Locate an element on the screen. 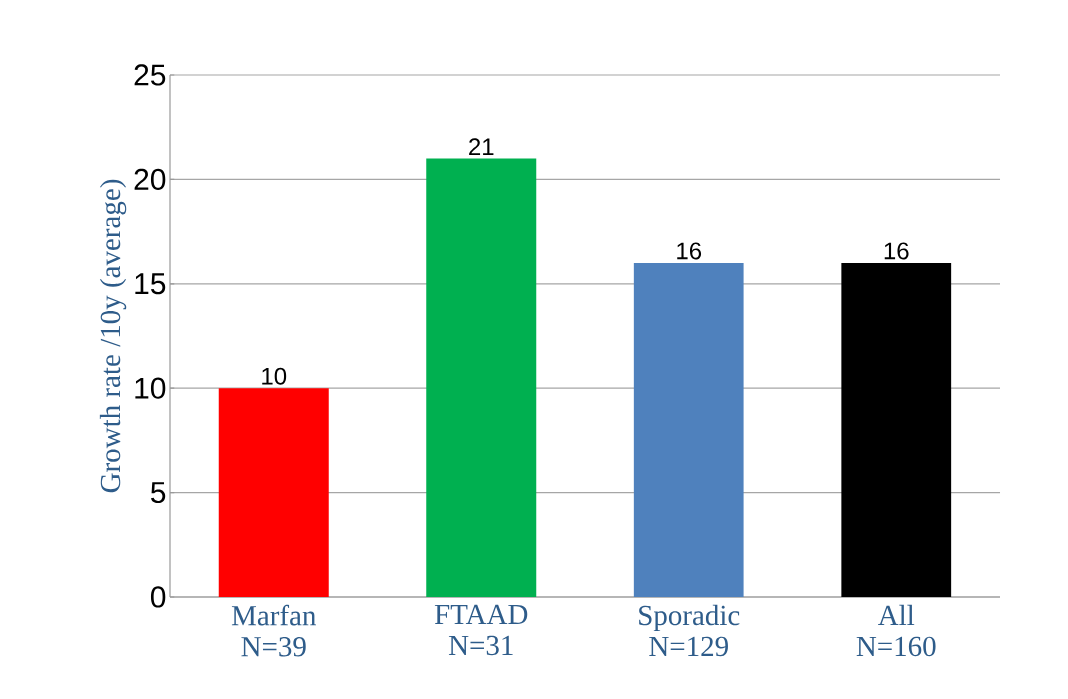 The width and height of the screenshot is (1068, 699). x-tick-label: All N=160 is located at coordinates (896, 630).